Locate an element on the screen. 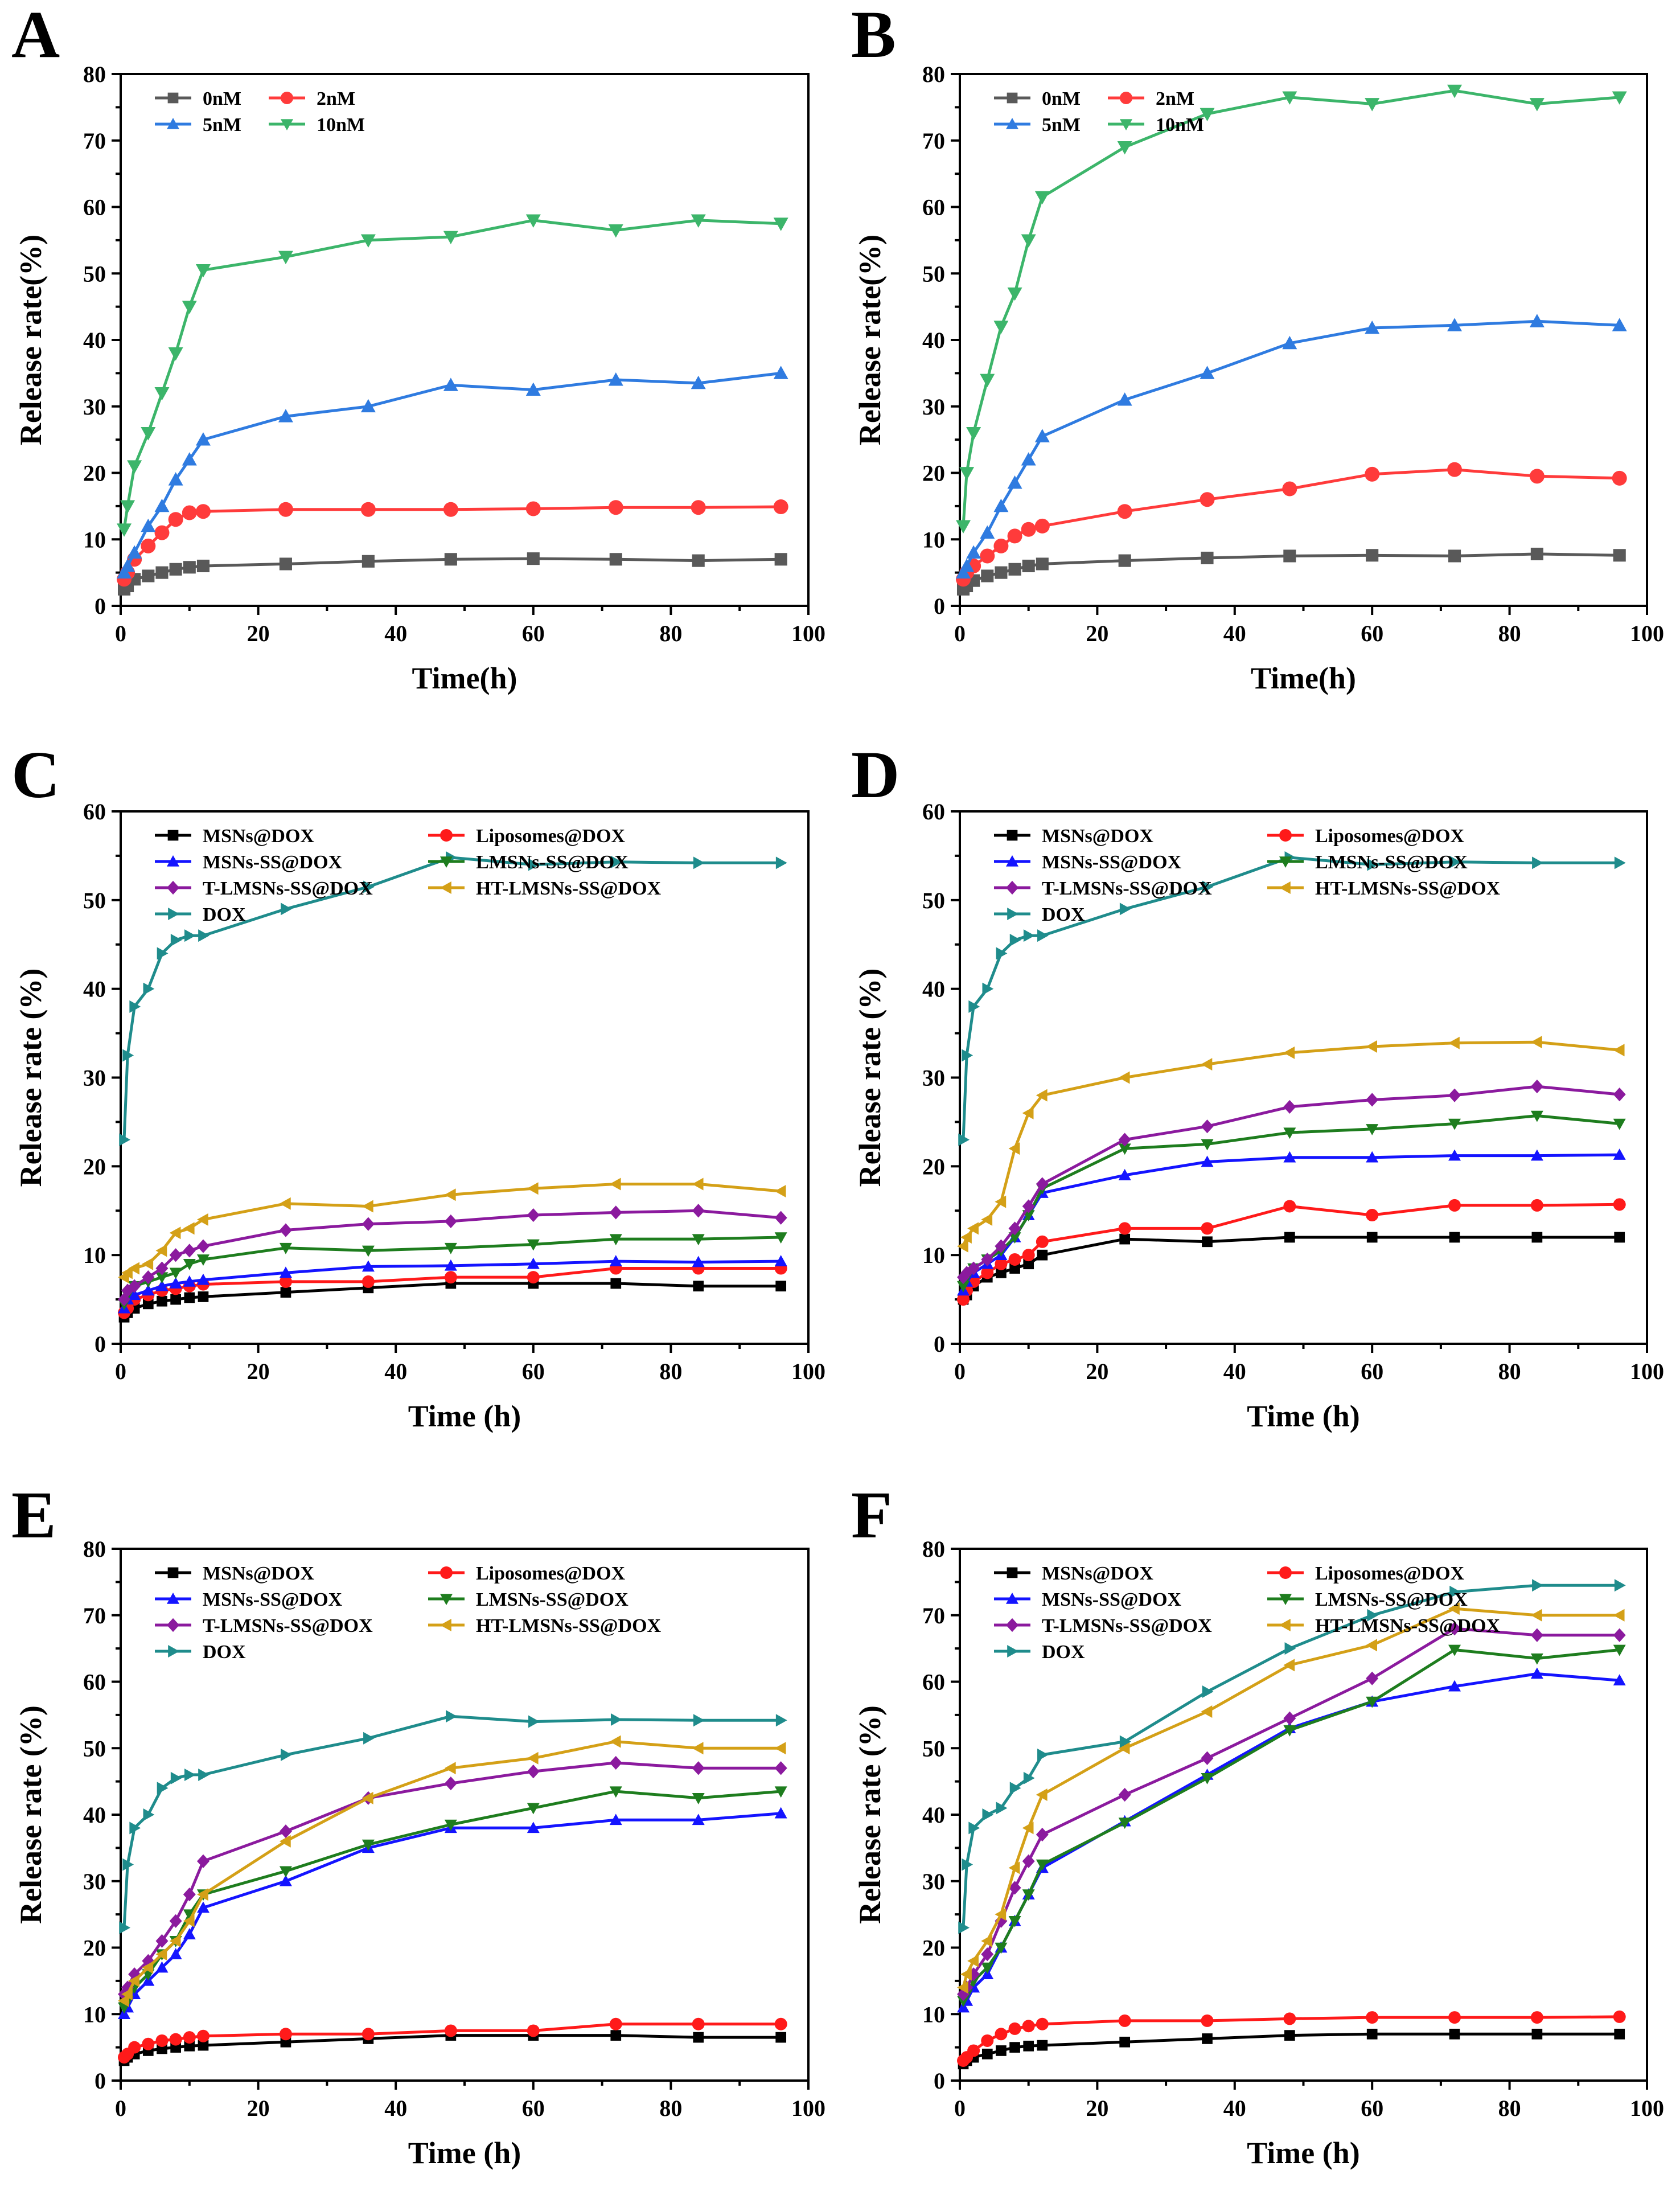 This screenshot has width=1680, height=2203. legend-label: T-LMSNs-SS@DOX is located at coordinates (1127, 889).